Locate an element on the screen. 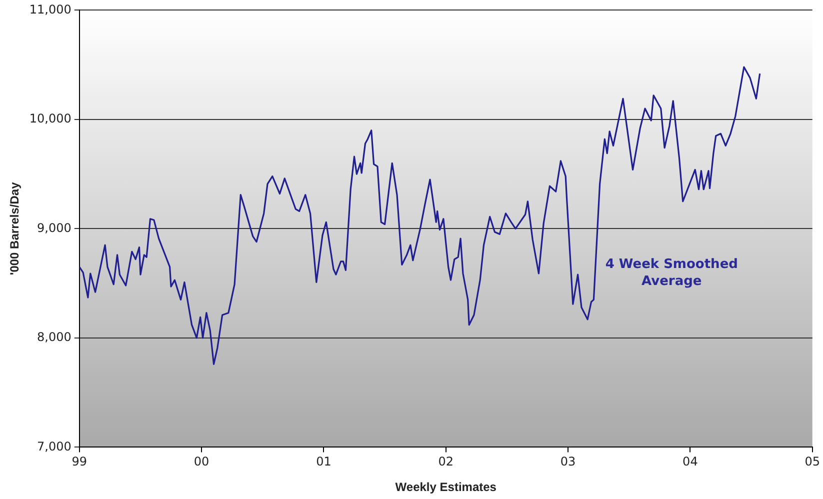 The width and height of the screenshot is (823, 499). x-axis-title: Weekly Estimates is located at coordinates (446, 487).